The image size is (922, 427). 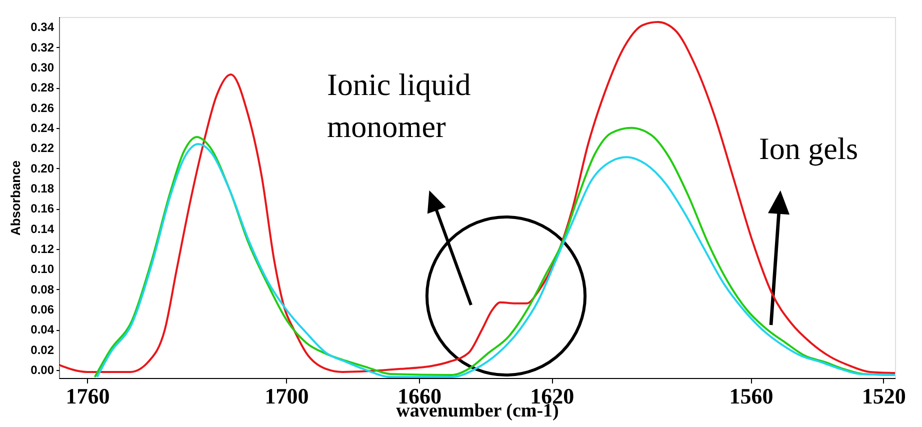 What do you see at coordinates (15, 198) in the screenshot?
I see `y-axis-title: Absorbance` at bounding box center [15, 198].